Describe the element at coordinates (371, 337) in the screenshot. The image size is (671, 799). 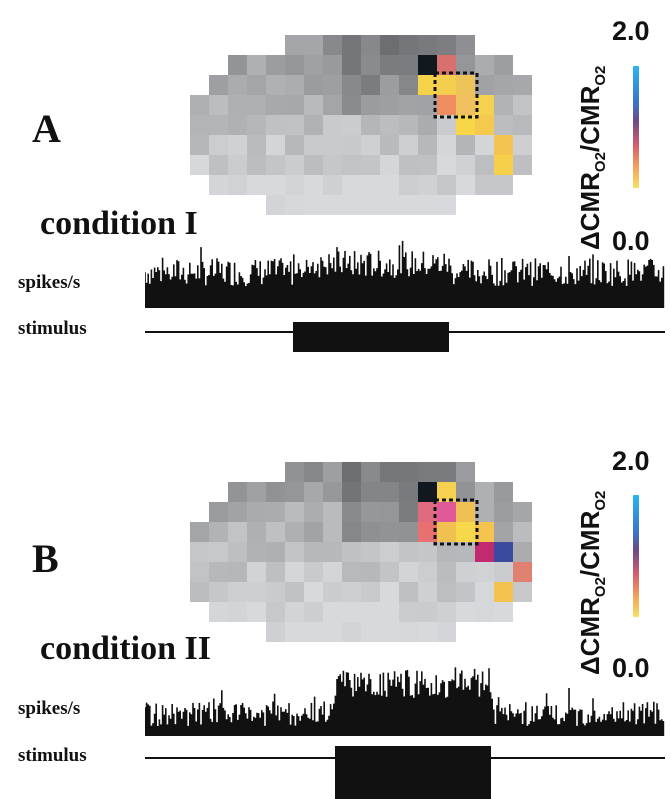
I see `stimulus-block` at that location.